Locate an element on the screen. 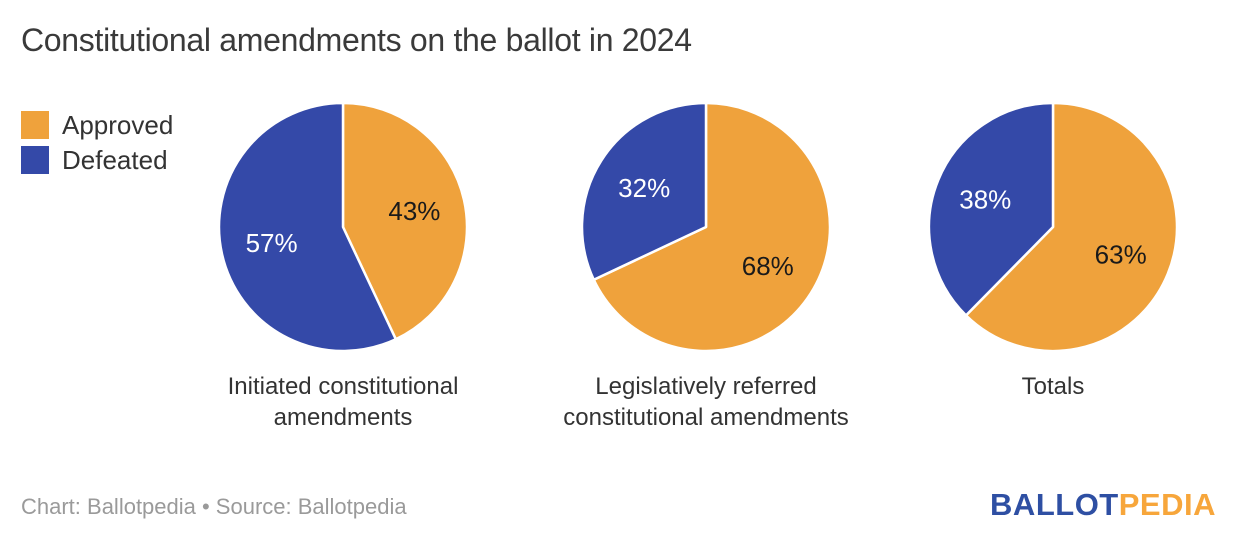 Image resolution: width=1240 pixels, height=544 pixels. legend-item-defeated: Defeated is located at coordinates (97, 160).